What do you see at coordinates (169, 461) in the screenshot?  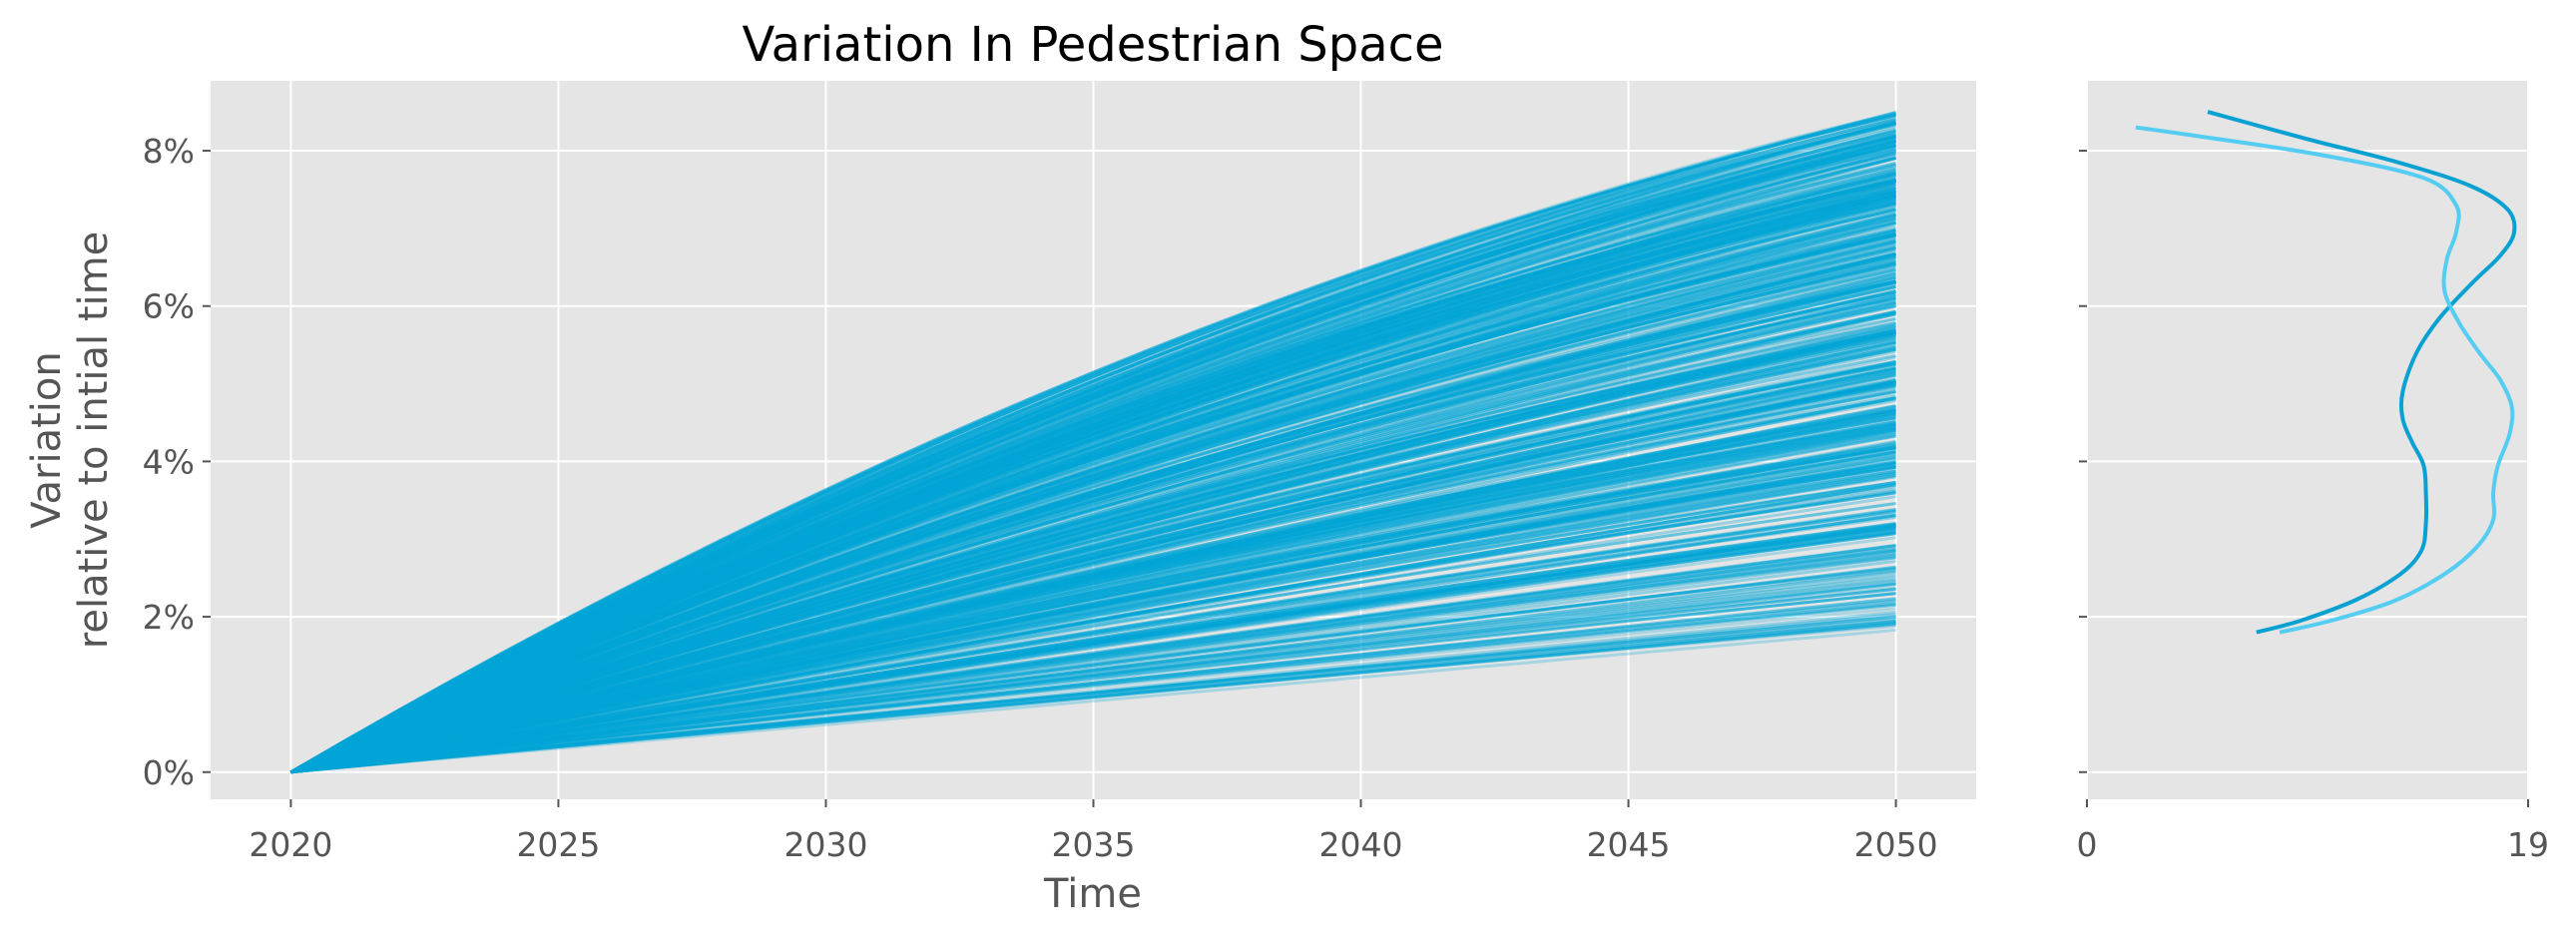 I see `y-tick-label: 4%` at bounding box center [169, 461].